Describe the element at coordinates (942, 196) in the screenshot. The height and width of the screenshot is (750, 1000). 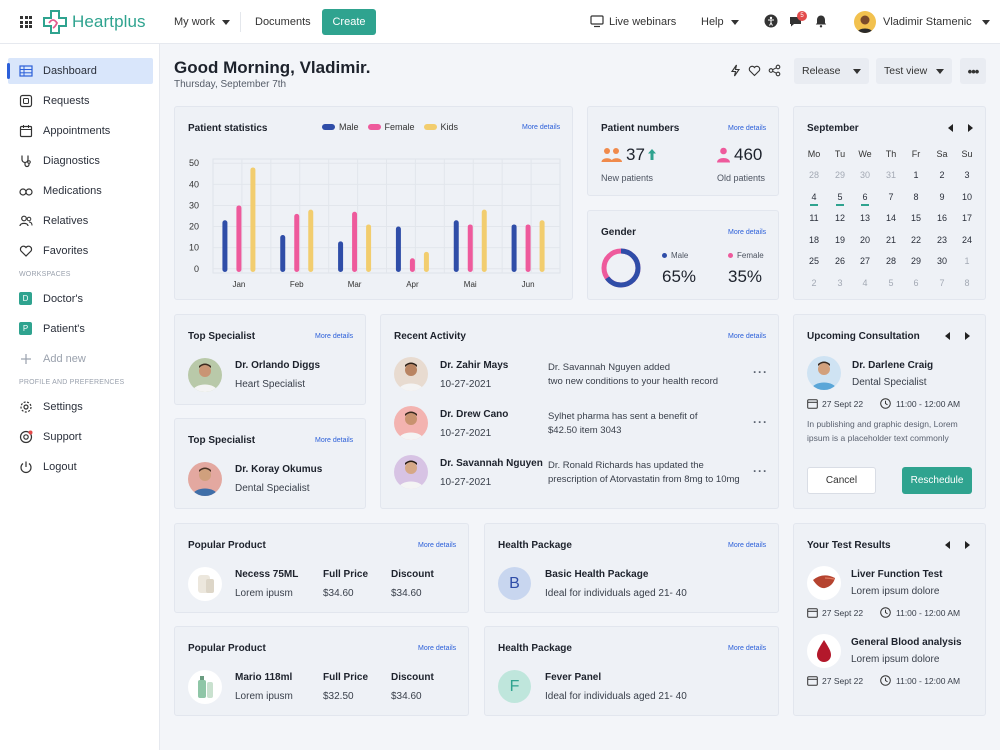
I see `calendar-day: 9` at that location.